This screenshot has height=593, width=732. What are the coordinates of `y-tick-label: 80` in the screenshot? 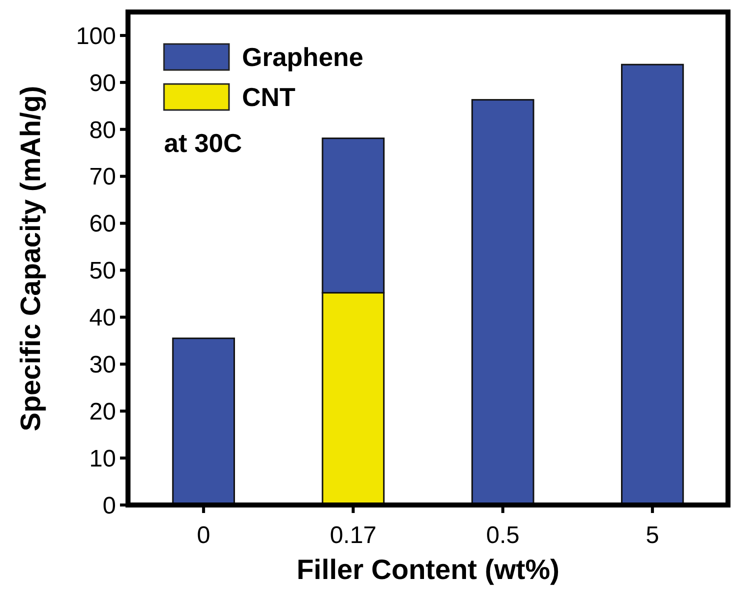 It's located at (102, 130).